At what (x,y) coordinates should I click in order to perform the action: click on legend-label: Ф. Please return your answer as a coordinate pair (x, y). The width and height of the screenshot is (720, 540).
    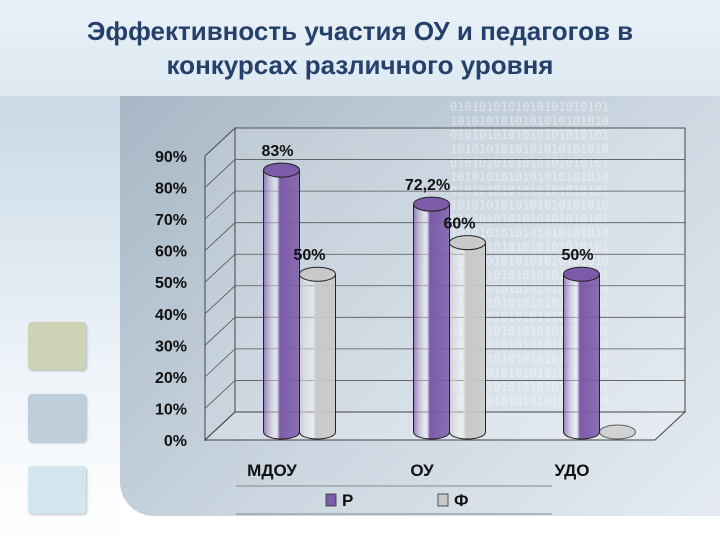
    Looking at the image, I should click on (461, 500).